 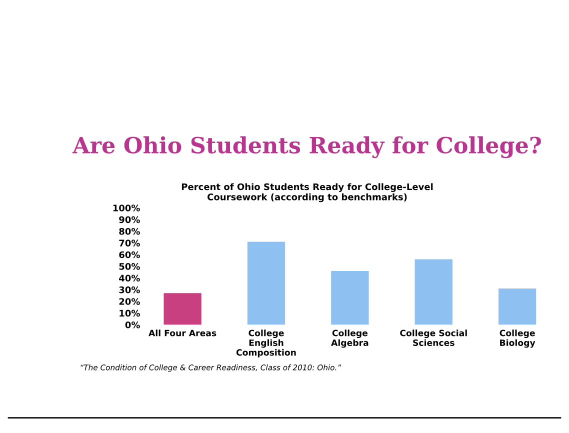 What do you see at coordinates (433, 338) in the screenshot?
I see `x-tick-label: College Social Sciences` at bounding box center [433, 338].